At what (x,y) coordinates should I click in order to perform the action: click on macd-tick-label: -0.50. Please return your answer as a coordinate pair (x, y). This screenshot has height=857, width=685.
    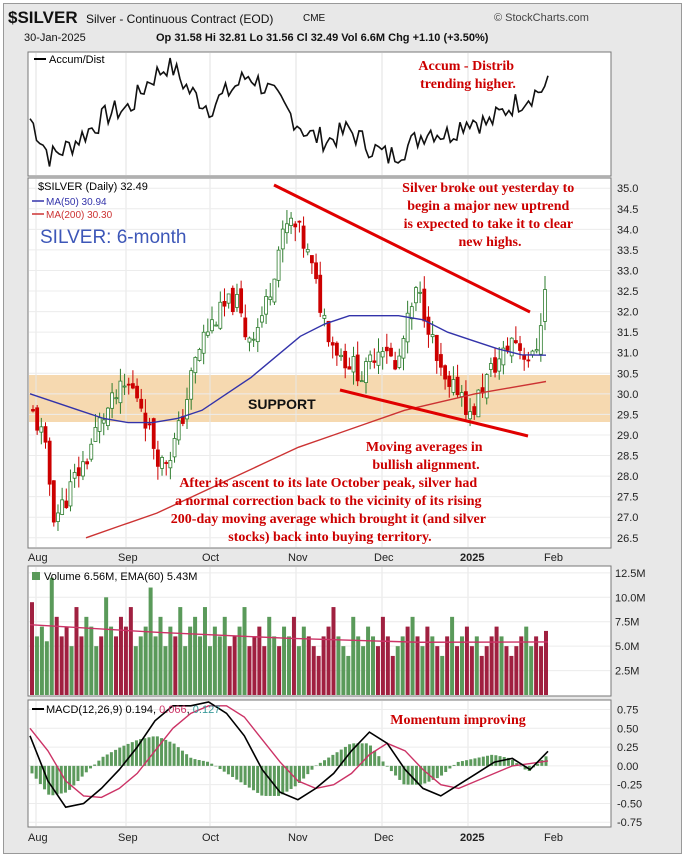
    Looking at the image, I should click on (629, 804).